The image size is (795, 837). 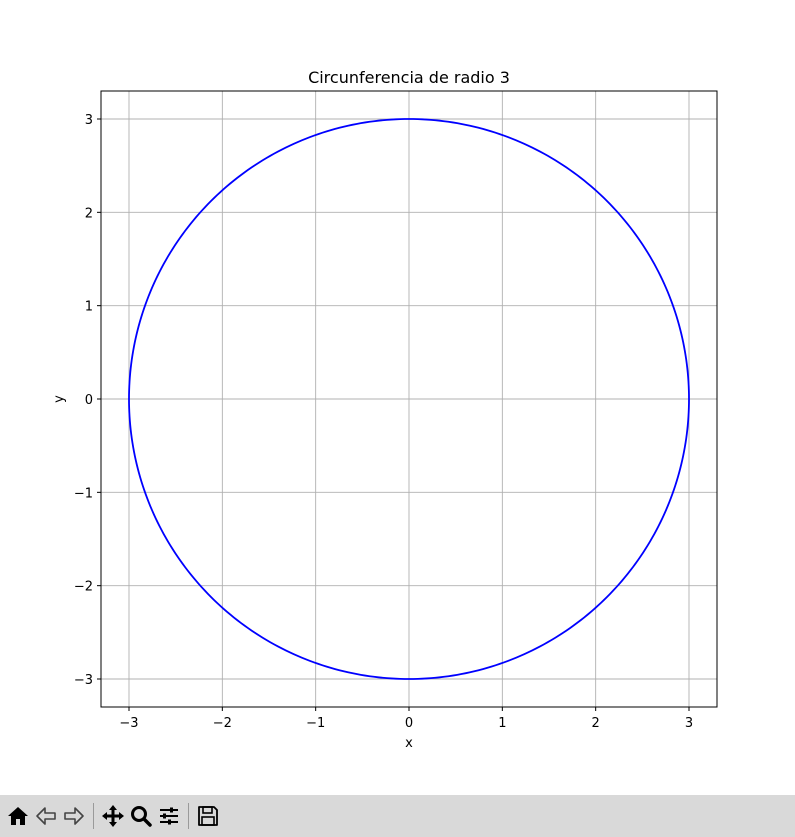 What do you see at coordinates (59, 399) in the screenshot?
I see `y-axis-label: y` at bounding box center [59, 399].